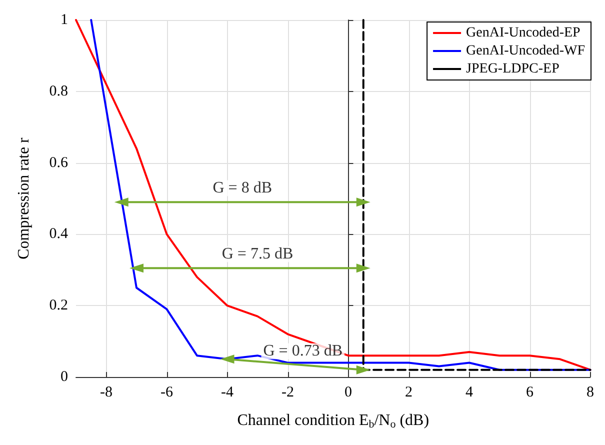 The width and height of the screenshot is (605, 445). Describe the element at coordinates (523, 33) in the screenshot. I see `legend-label: GenAI-Uncoded-EP` at that location.